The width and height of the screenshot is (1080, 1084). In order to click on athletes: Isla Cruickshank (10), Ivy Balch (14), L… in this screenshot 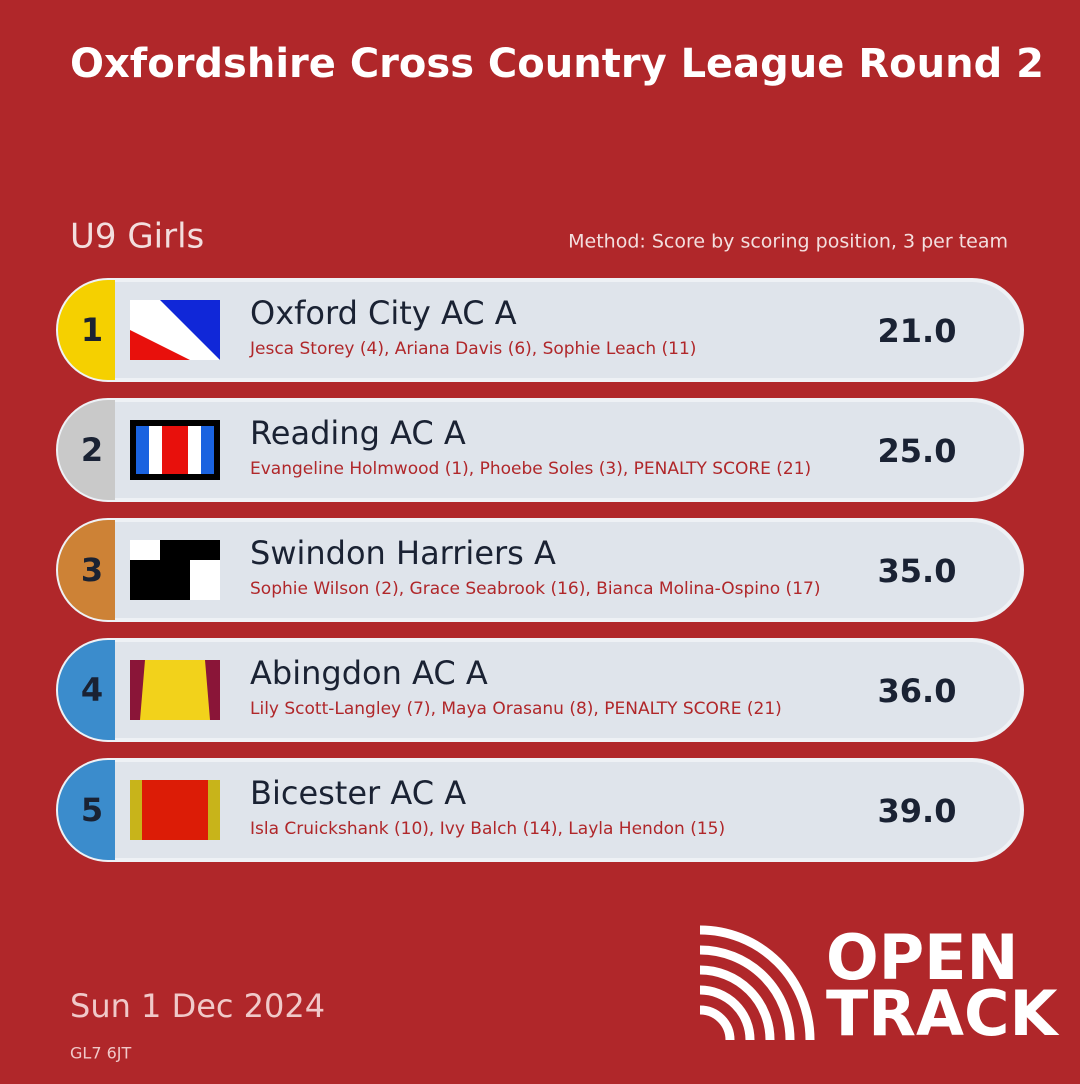, I will do `click(487, 829)`.